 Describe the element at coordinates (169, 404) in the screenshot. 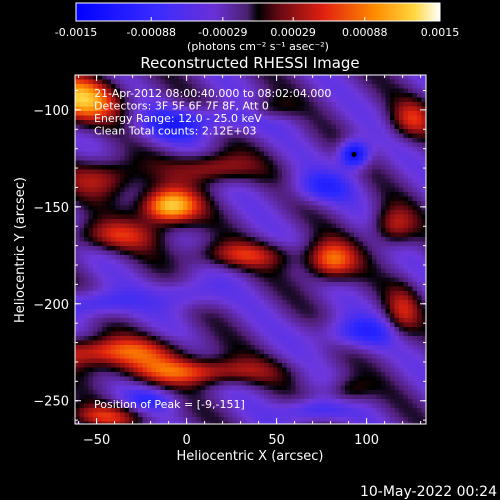

I see `peak-label: Position of Peak = [-9,-151]` at that location.